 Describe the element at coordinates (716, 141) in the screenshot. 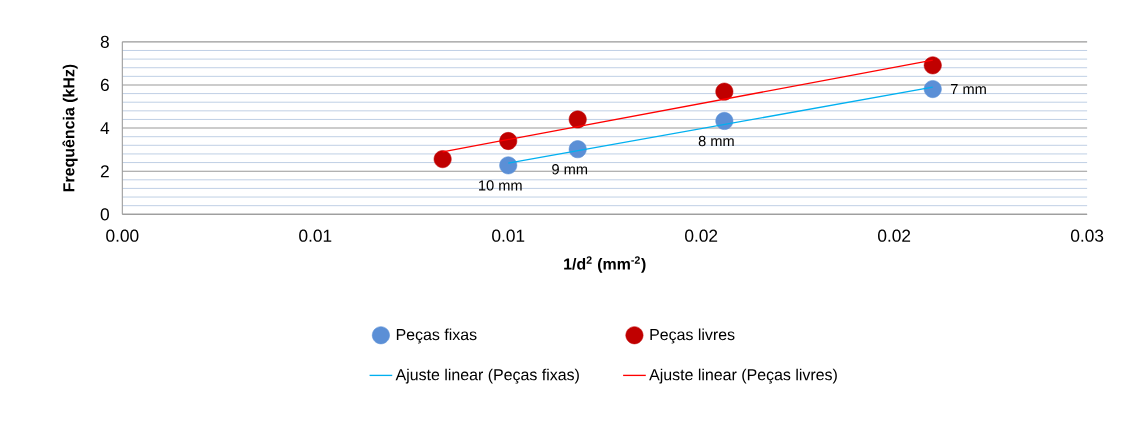

I see `annotation: 8 mm` at that location.